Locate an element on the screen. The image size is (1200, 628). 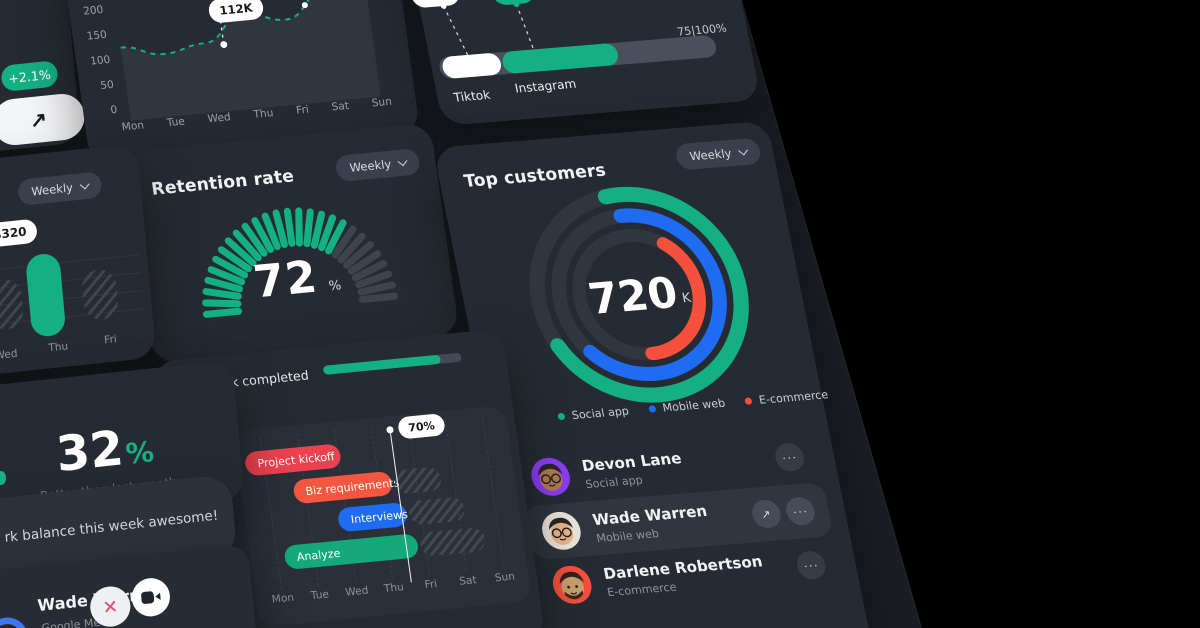
segment-tiktok is located at coordinates (471, 66).